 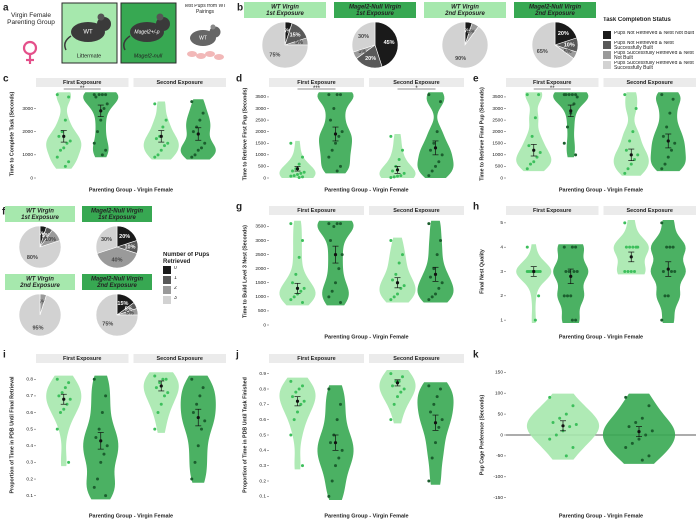 What do you see at coordinates (175, 268) in the screenshot?
I see `legend-label: 0` at bounding box center [175, 268].